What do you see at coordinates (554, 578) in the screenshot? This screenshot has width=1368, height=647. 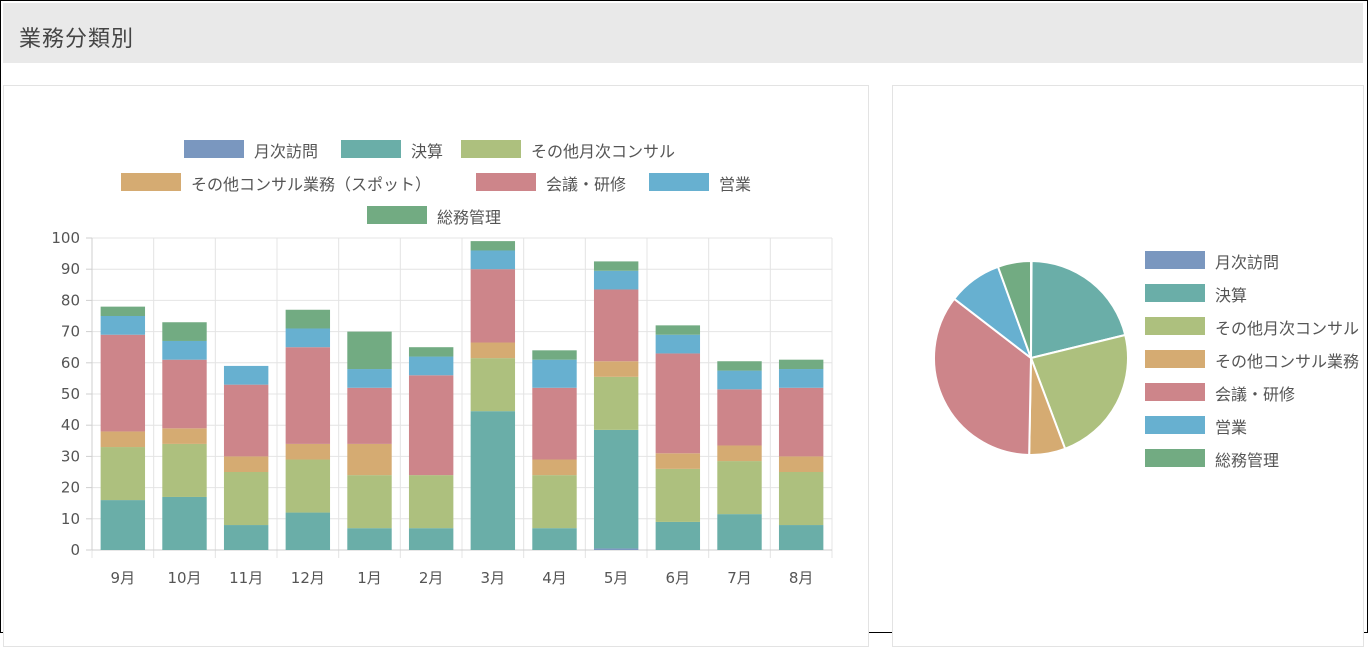 I see `x-tick-label: 4月` at bounding box center [554, 578].